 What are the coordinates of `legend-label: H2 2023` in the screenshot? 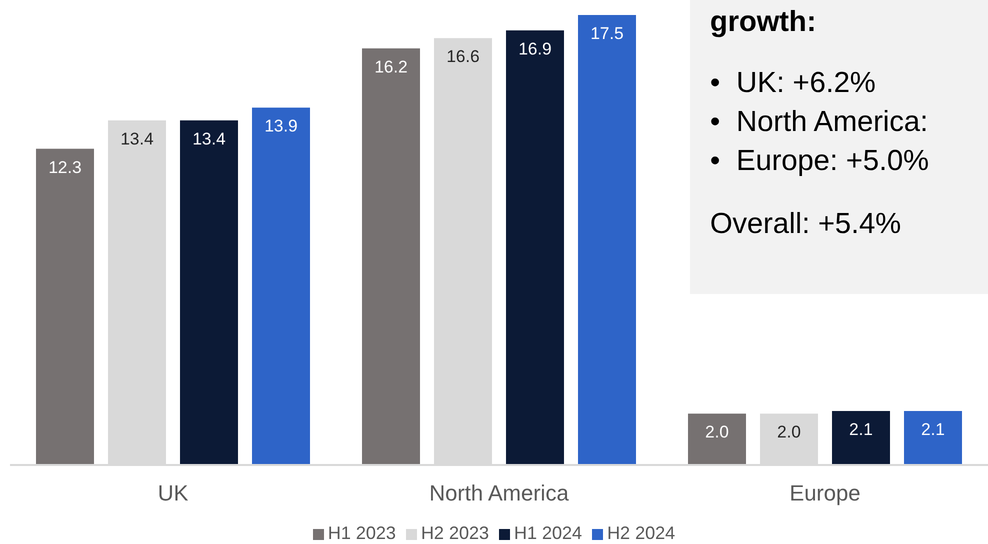 It's located at (454, 533).